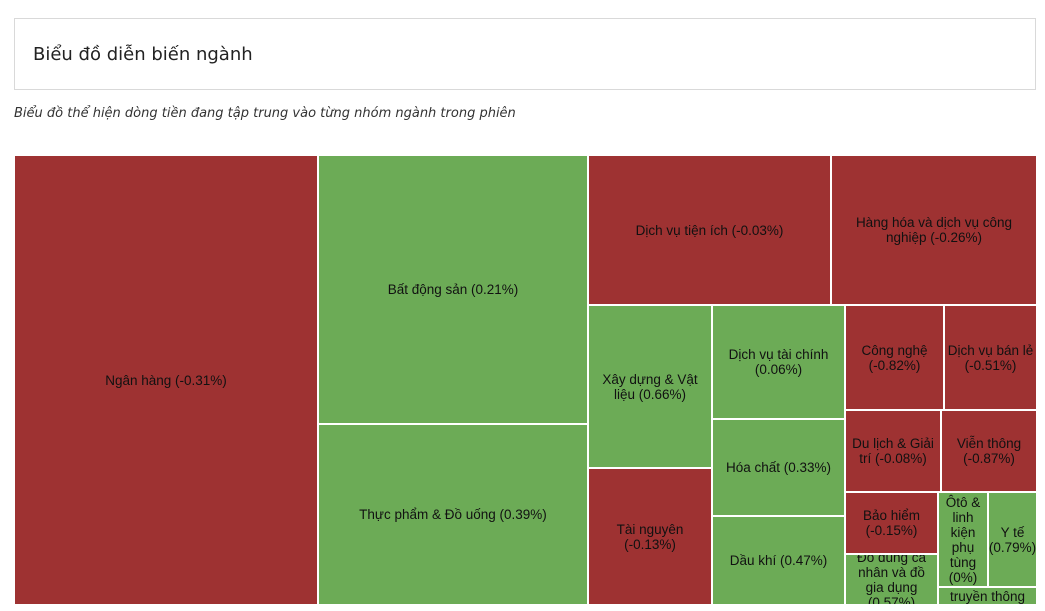  I want to click on treemap-tile-label: truyền thông, so click(987, 596).